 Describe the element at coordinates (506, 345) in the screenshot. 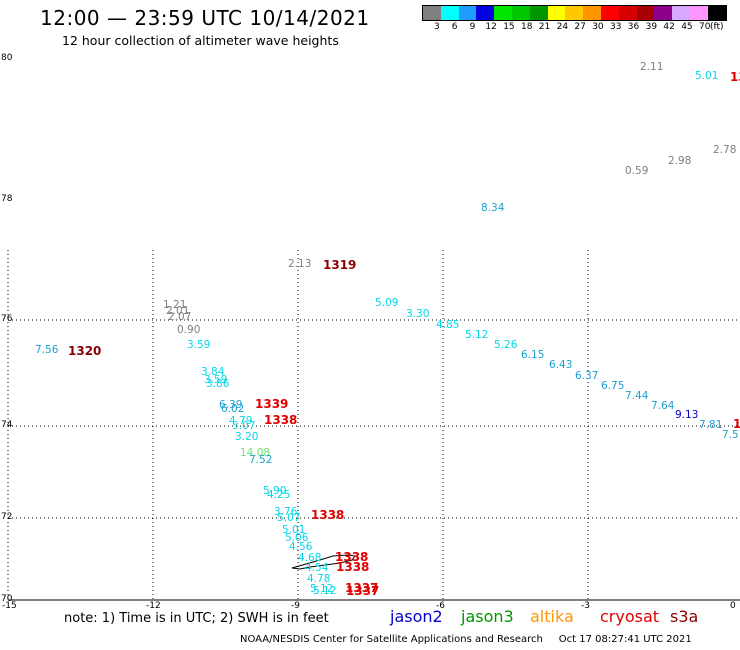

I see `wave-height-value: 5.26` at that location.